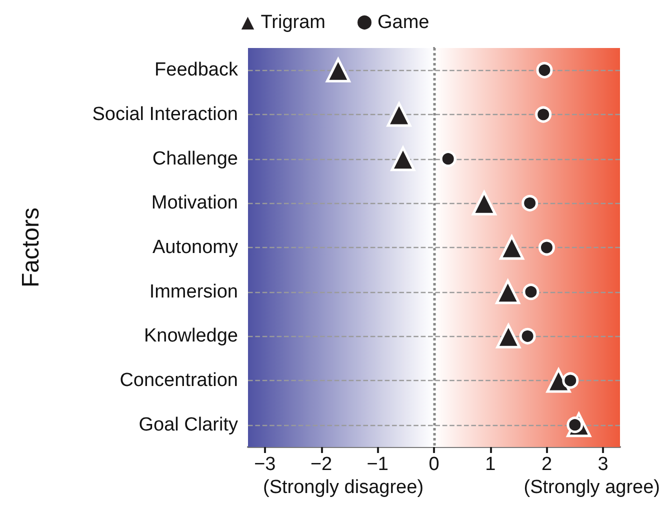  Describe the element at coordinates (188, 425) in the screenshot. I see `y-tick-label: Goal Clarity` at that location.